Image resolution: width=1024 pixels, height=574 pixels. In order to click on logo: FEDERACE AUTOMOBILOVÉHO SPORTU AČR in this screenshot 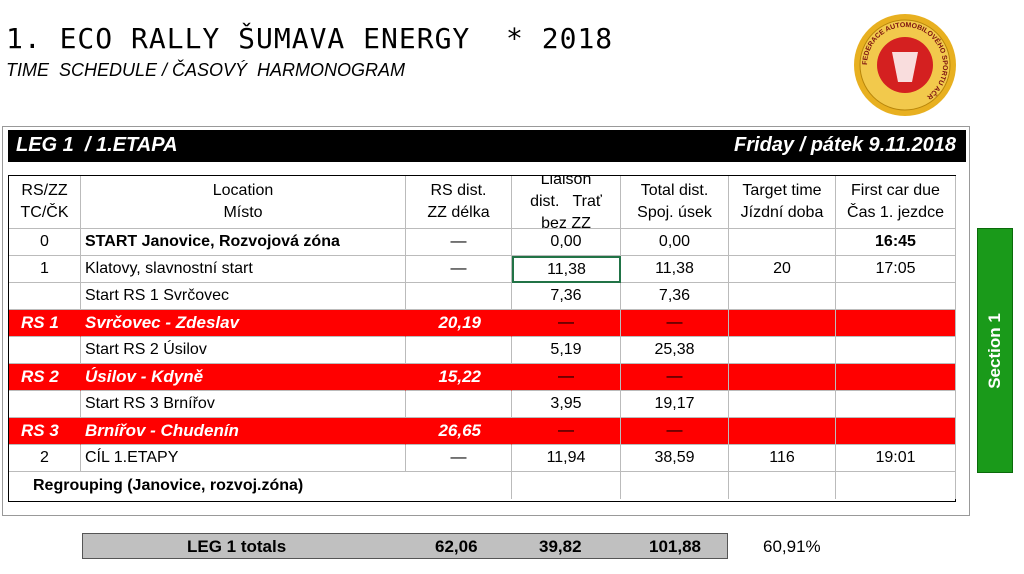, I will do `click(905, 65)`.